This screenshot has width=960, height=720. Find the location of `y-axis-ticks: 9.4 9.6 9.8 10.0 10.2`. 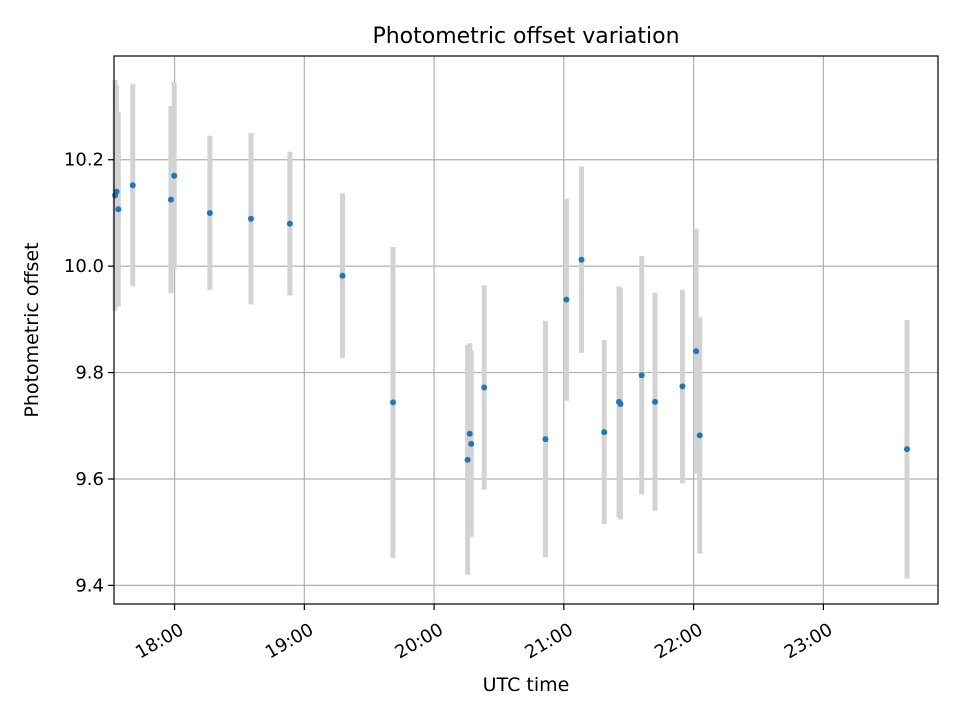

y-axis-ticks: 9.4 9.6 9.8 10.0 10.2 is located at coordinates (89, 373).